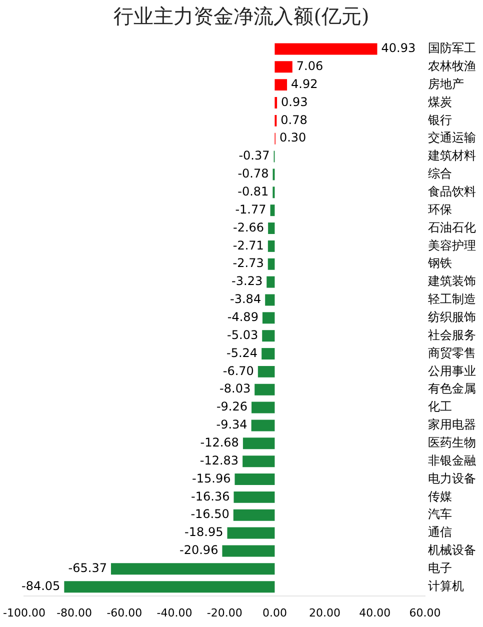 This screenshot has width=483, height=627. Describe the element at coordinates (199, 550) in the screenshot. I see `data-label: -20.96` at that location.